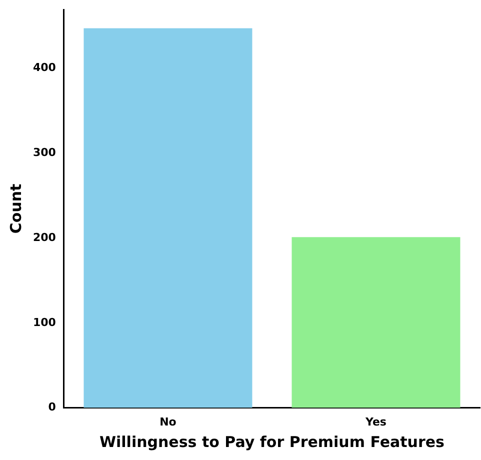 This screenshot has height=460, width=481. What do you see at coordinates (44, 237) in the screenshot?
I see `y-tick-label: 200` at bounding box center [44, 237].